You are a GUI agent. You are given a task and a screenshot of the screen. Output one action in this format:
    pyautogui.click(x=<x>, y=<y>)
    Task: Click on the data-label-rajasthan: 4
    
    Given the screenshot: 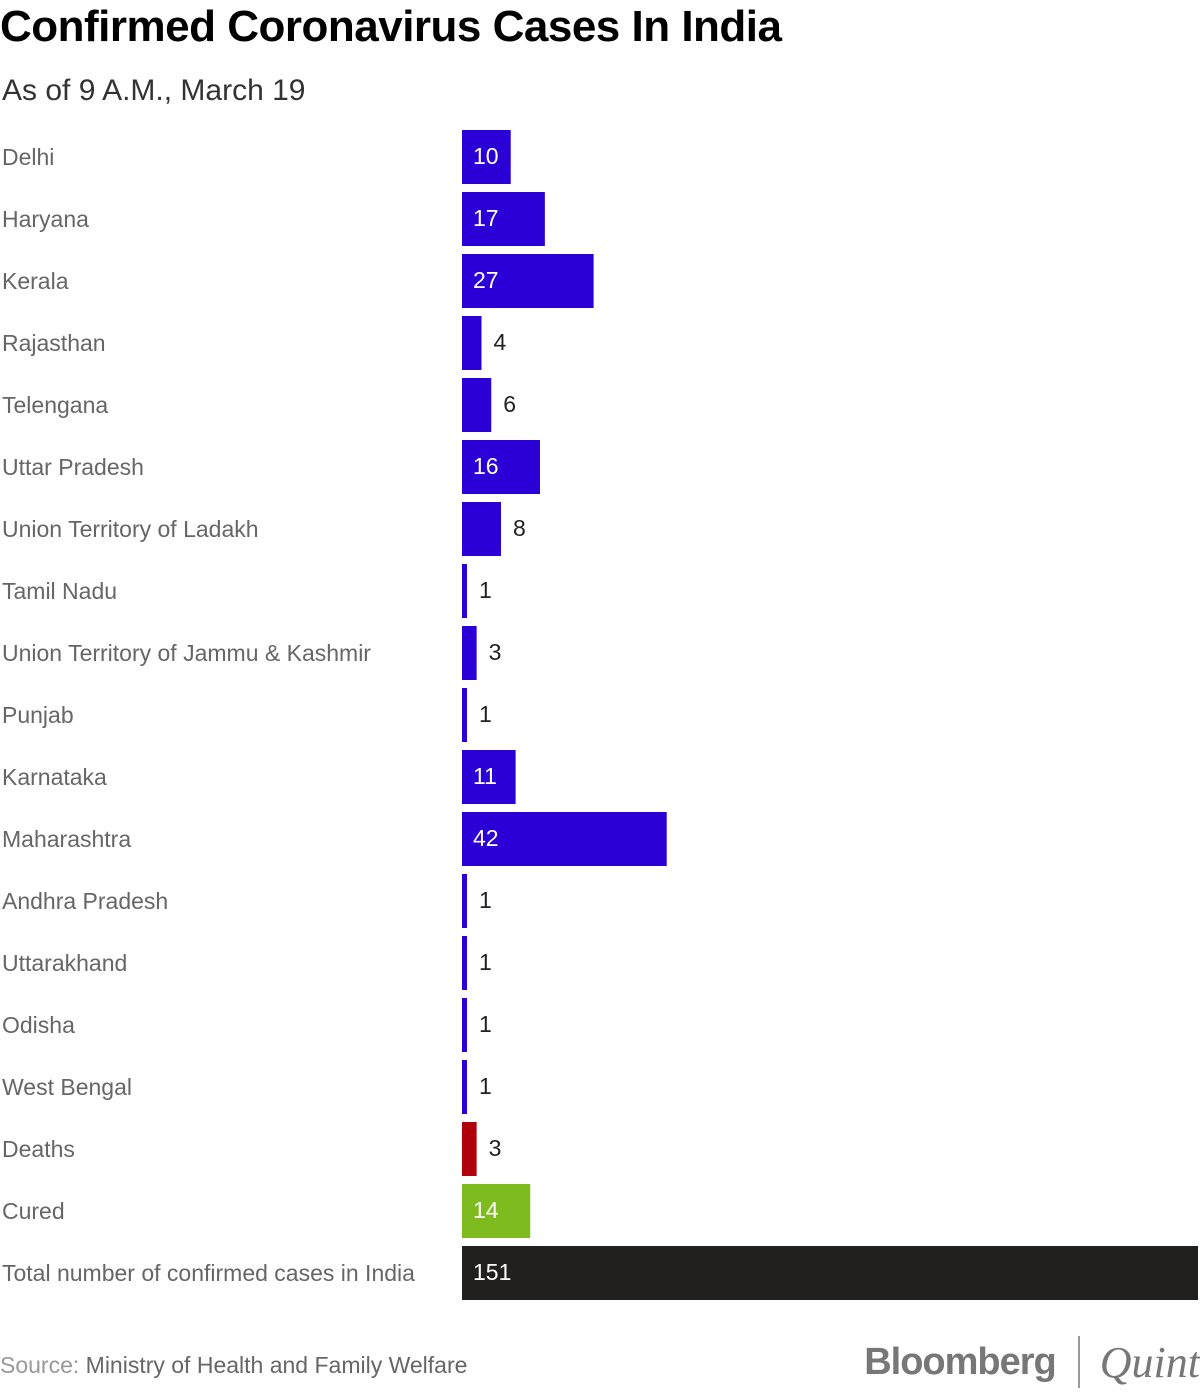 What is the action you would take?
    pyautogui.click(x=499, y=342)
    